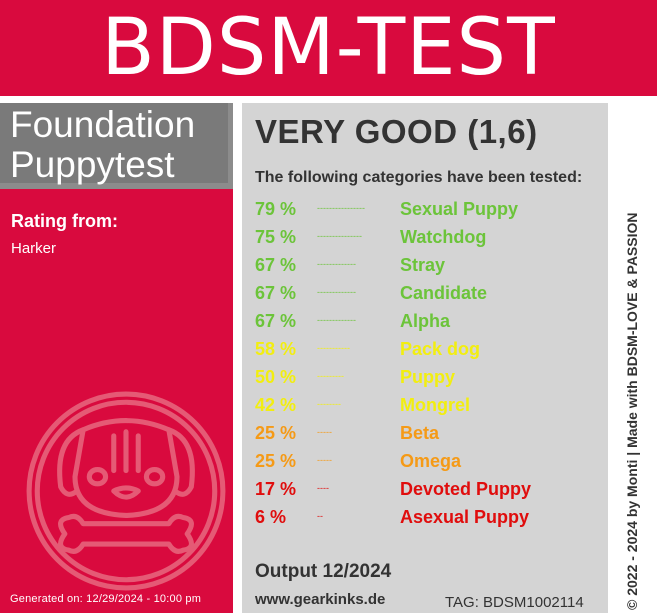 The height and width of the screenshot is (613, 657). I want to click on category-row: 6 % -- Asexual Puppy, so click(430, 521).